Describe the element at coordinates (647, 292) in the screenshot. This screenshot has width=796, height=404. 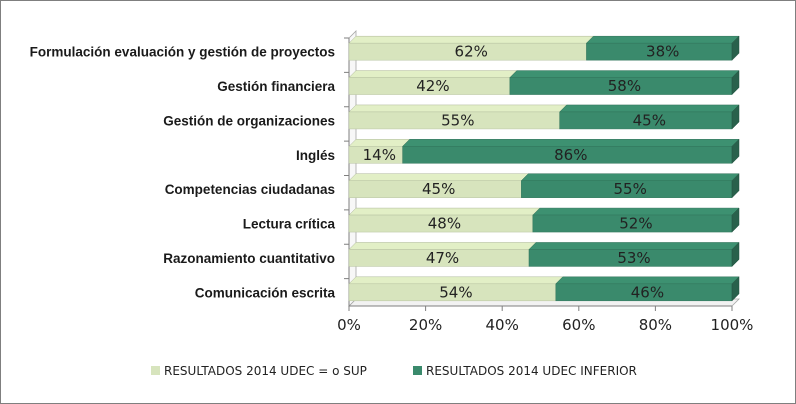
I see `data-label: 46%` at that location.